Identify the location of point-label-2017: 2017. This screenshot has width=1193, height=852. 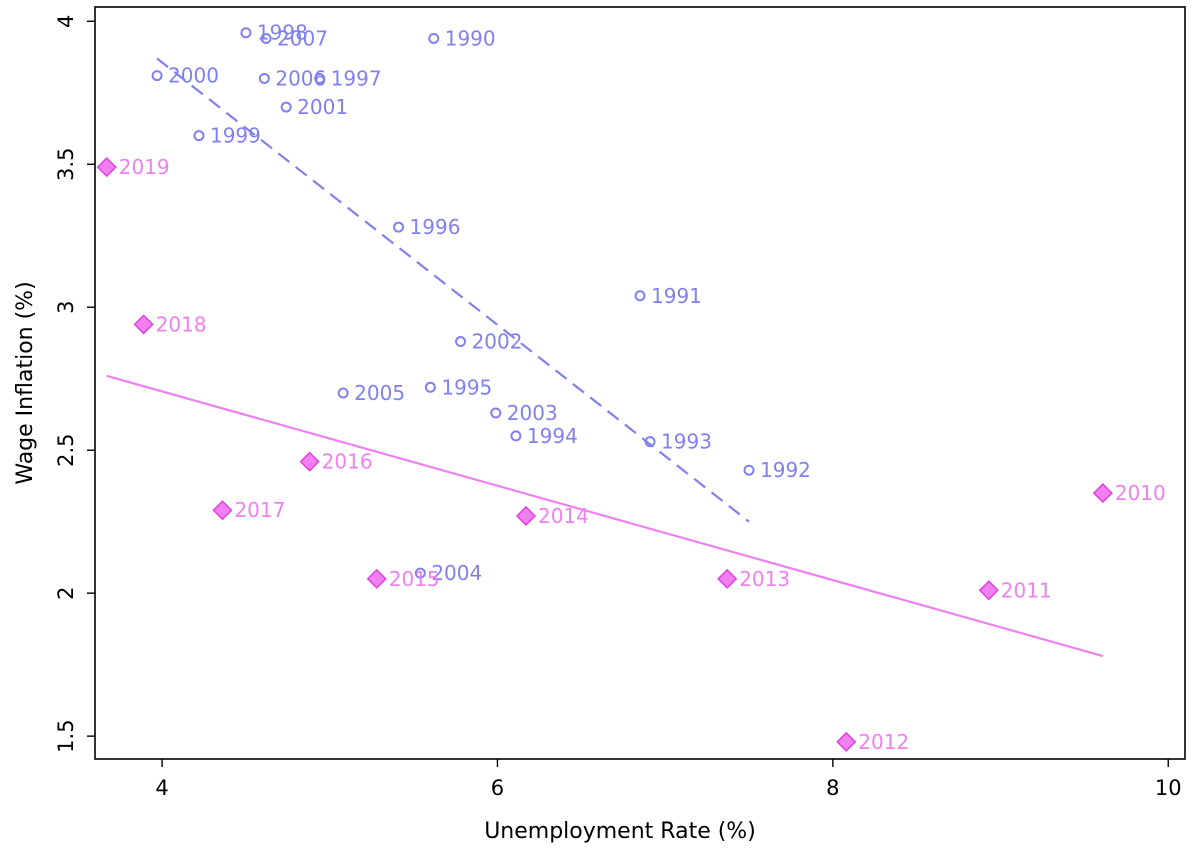
(259, 510).